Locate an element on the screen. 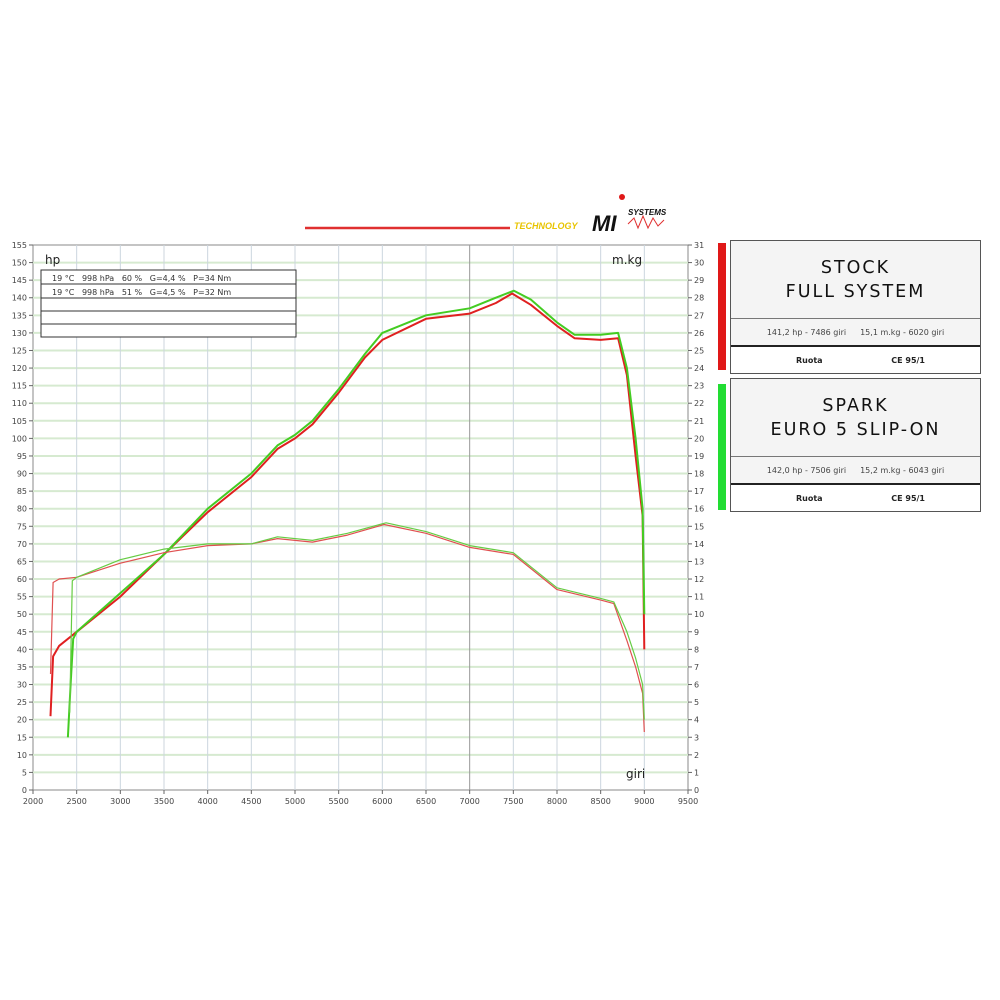 Image resolution: width=1000 pixels, height=1000 pixels. y-right-tick-label: 29 is located at coordinates (699, 280).